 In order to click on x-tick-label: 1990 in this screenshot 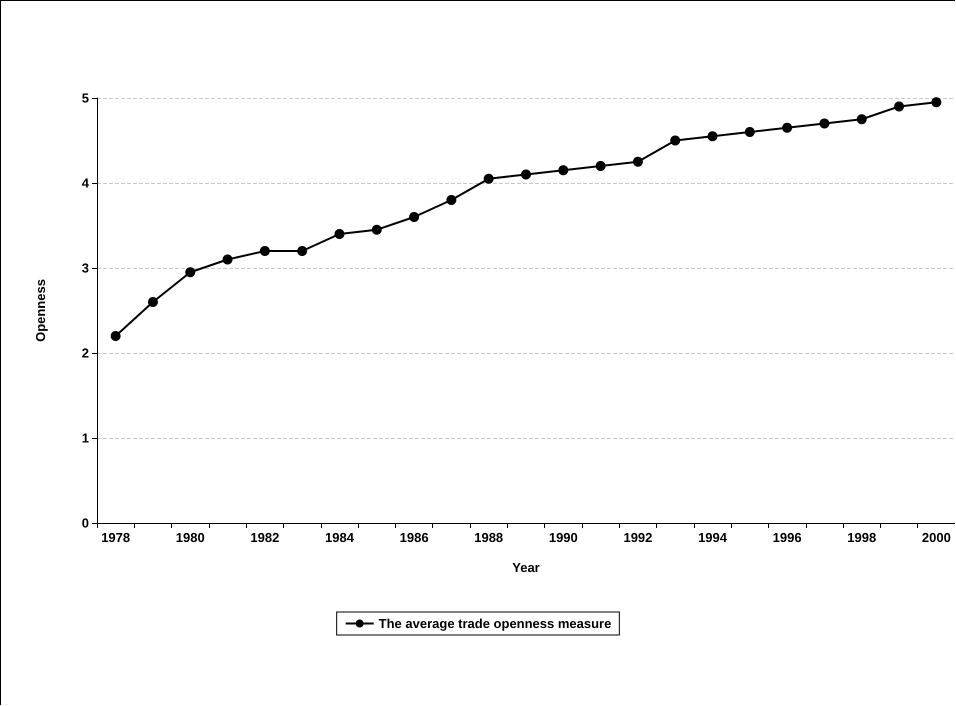, I will do `click(563, 537)`.